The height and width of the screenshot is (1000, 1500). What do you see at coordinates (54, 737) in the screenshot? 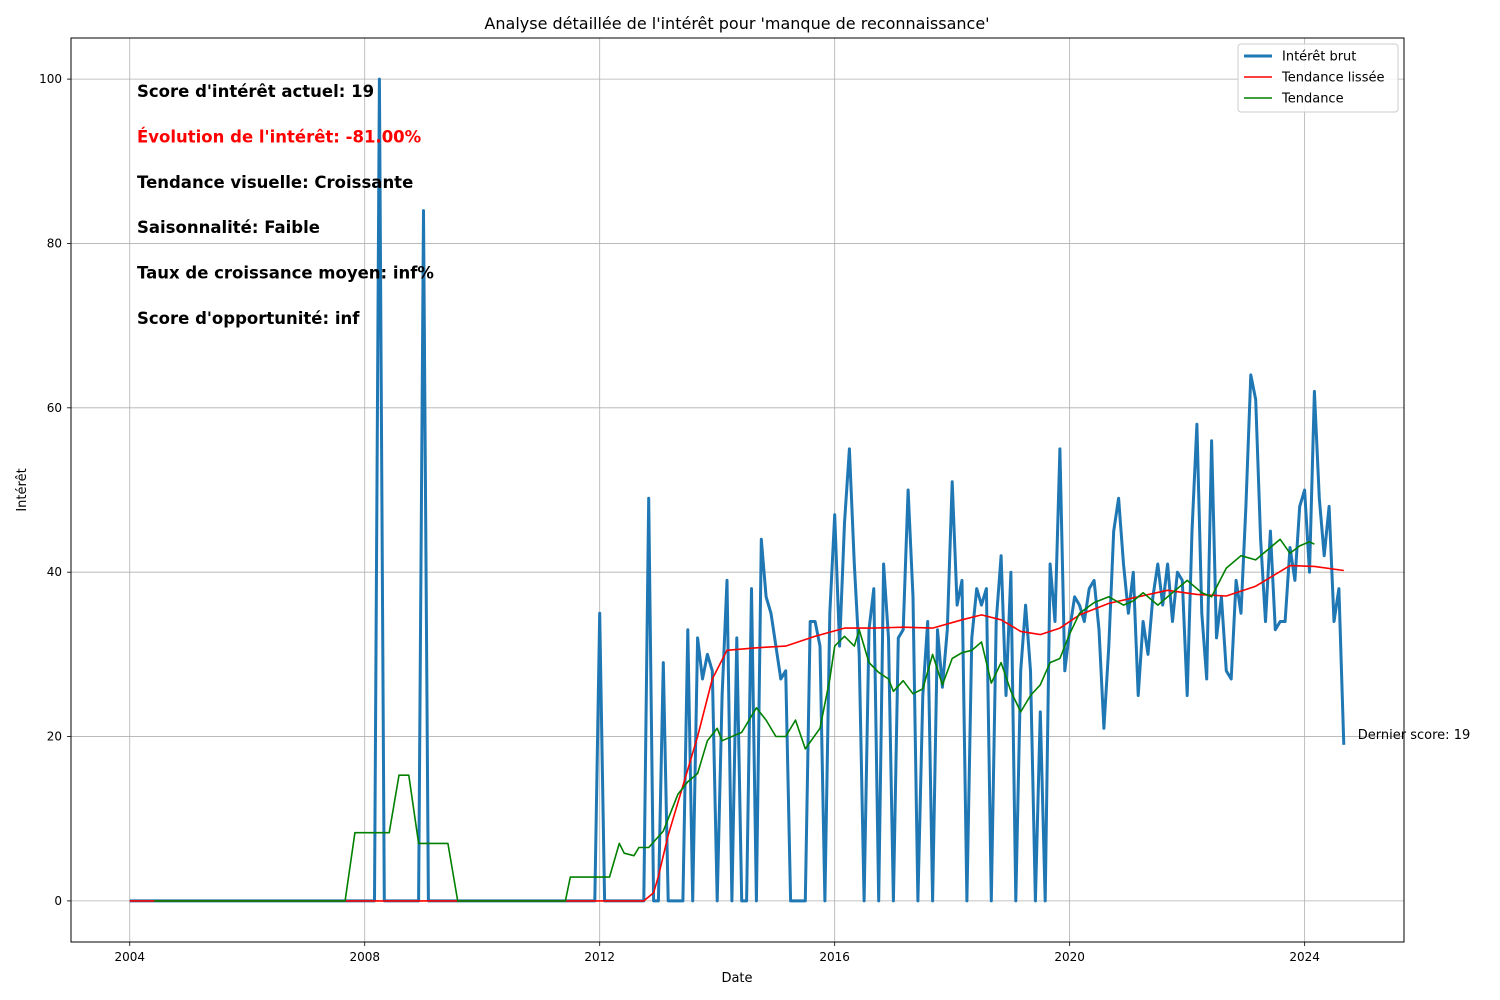
I see `y-tick-label: 20` at bounding box center [54, 737].